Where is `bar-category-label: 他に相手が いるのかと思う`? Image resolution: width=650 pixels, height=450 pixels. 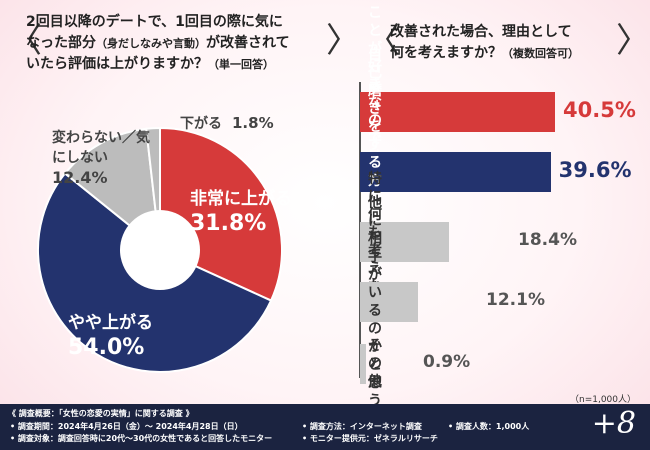 bar-category-label: 他に相手が いるのかと思う is located at coordinates (375, 302).